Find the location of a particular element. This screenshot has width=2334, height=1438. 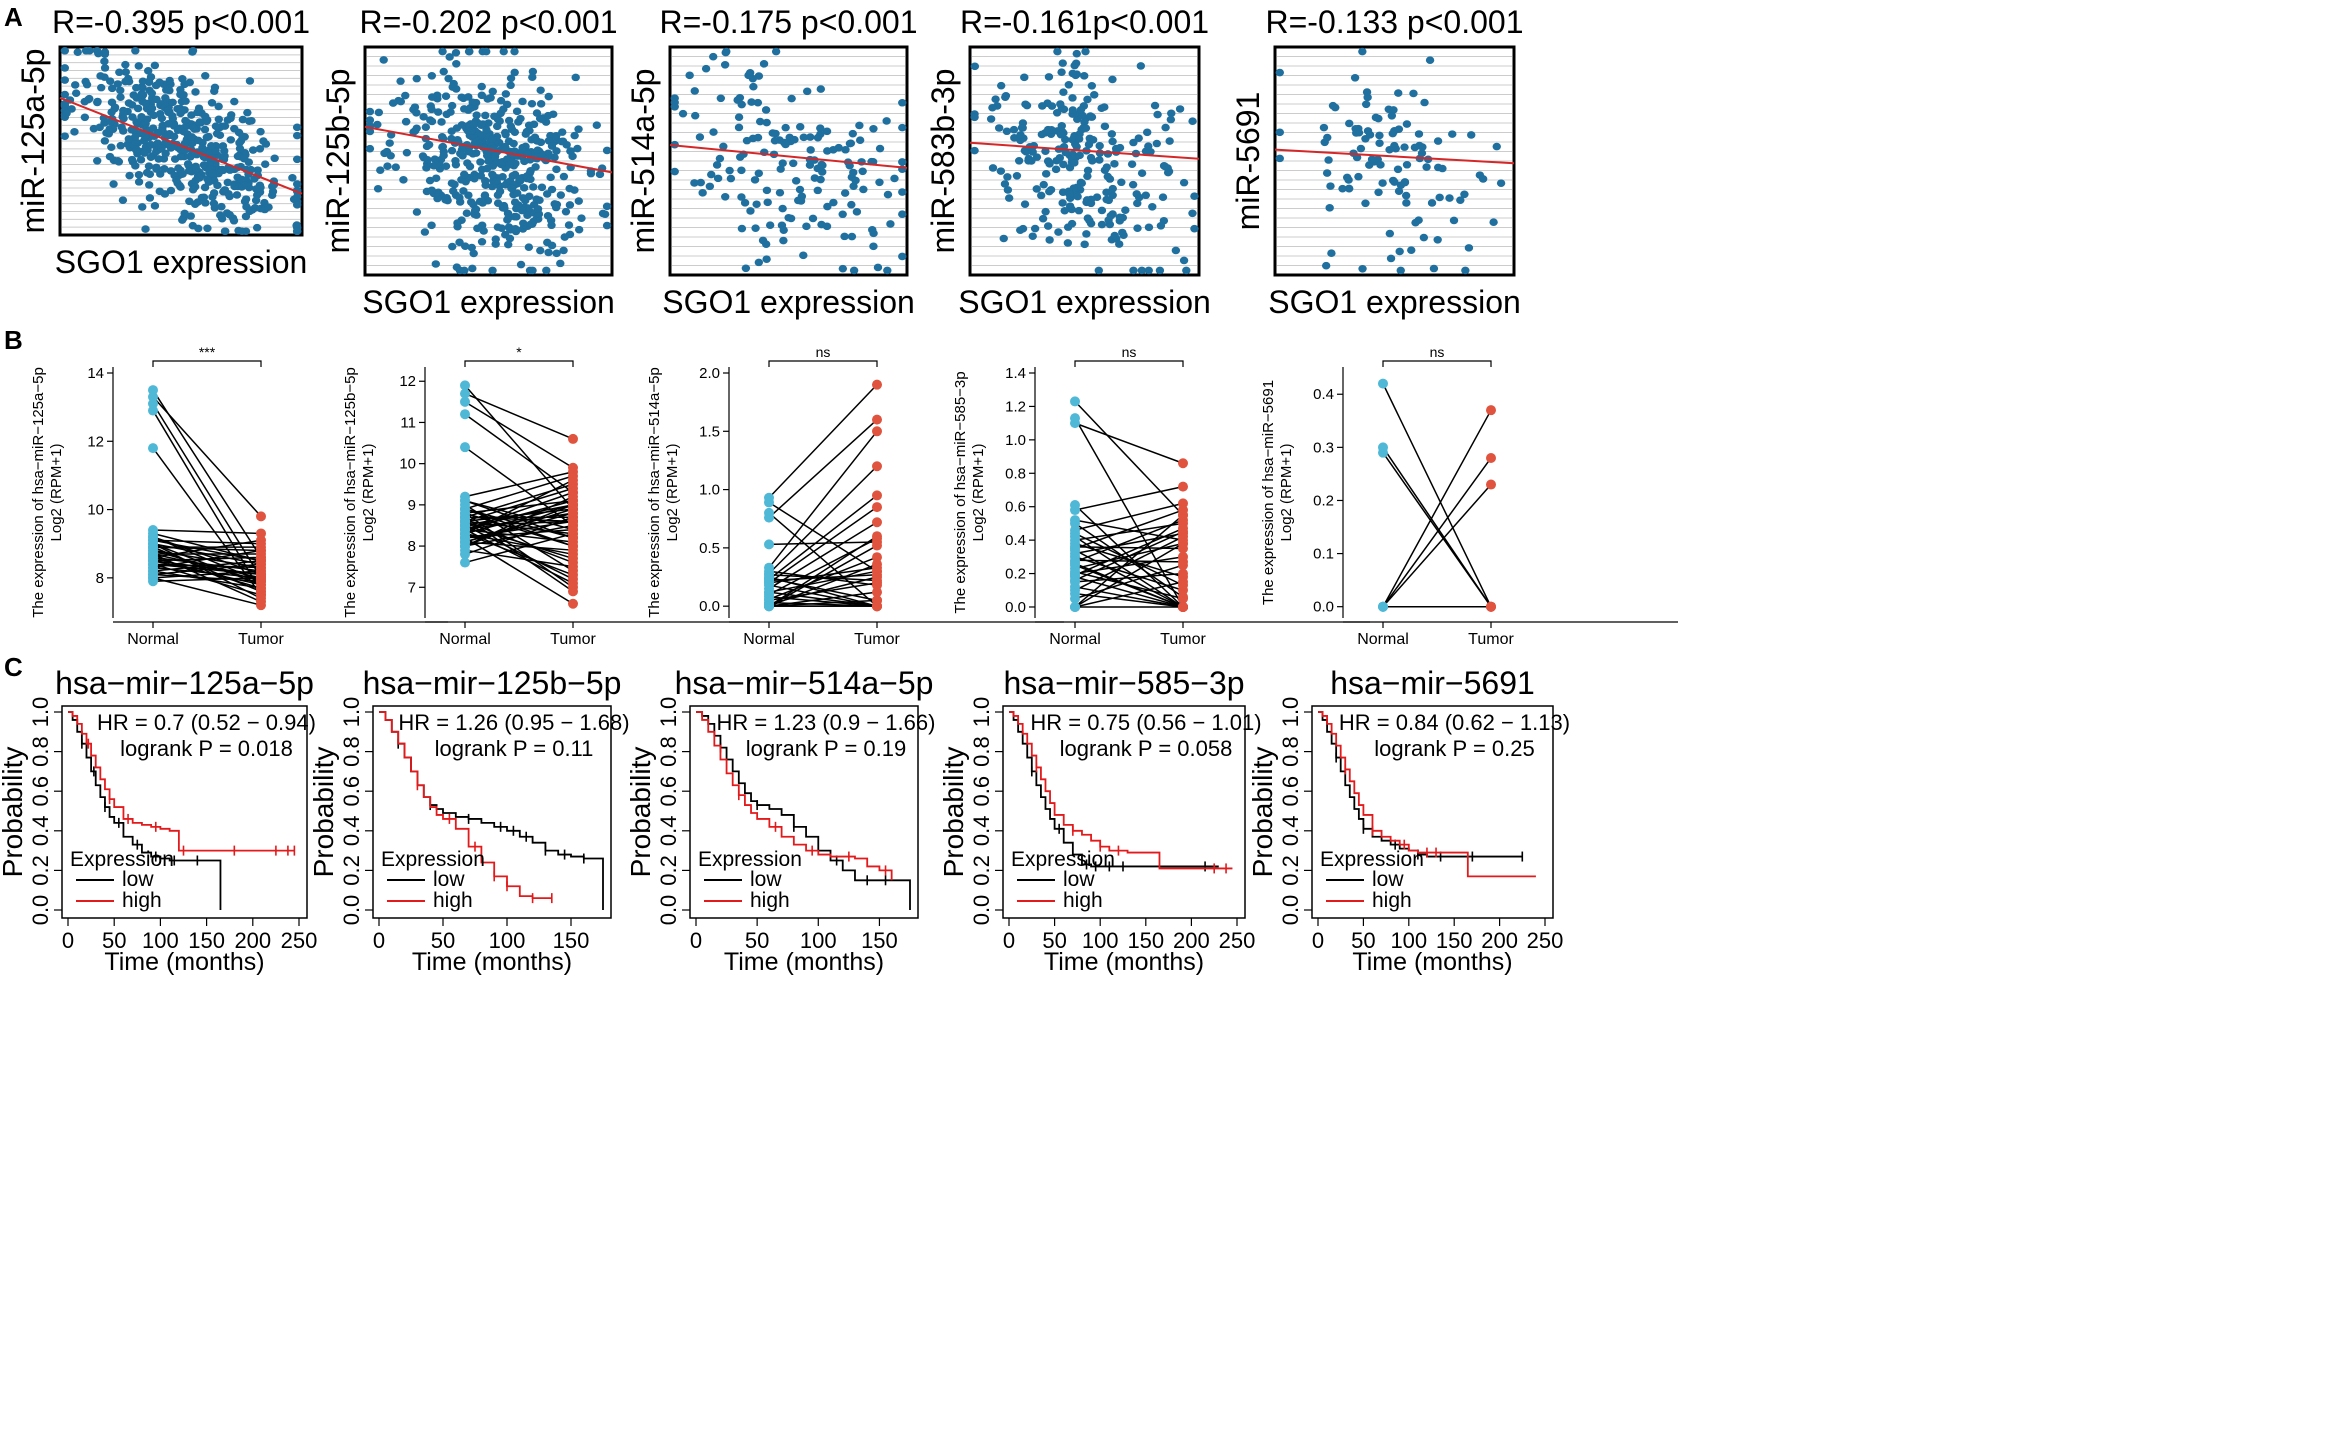

km-legend-title: Expression is located at coordinates (750, 859).